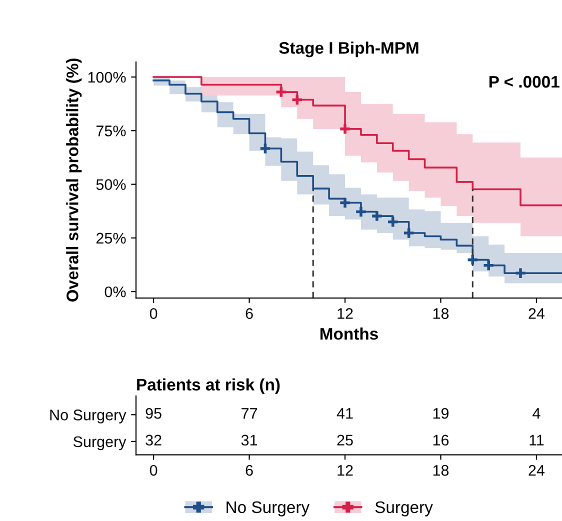 Image resolution: width=562 pixels, height=521 pixels. Describe the element at coordinates (268, 508) in the screenshot. I see `legend-label: No Surgery` at that location.